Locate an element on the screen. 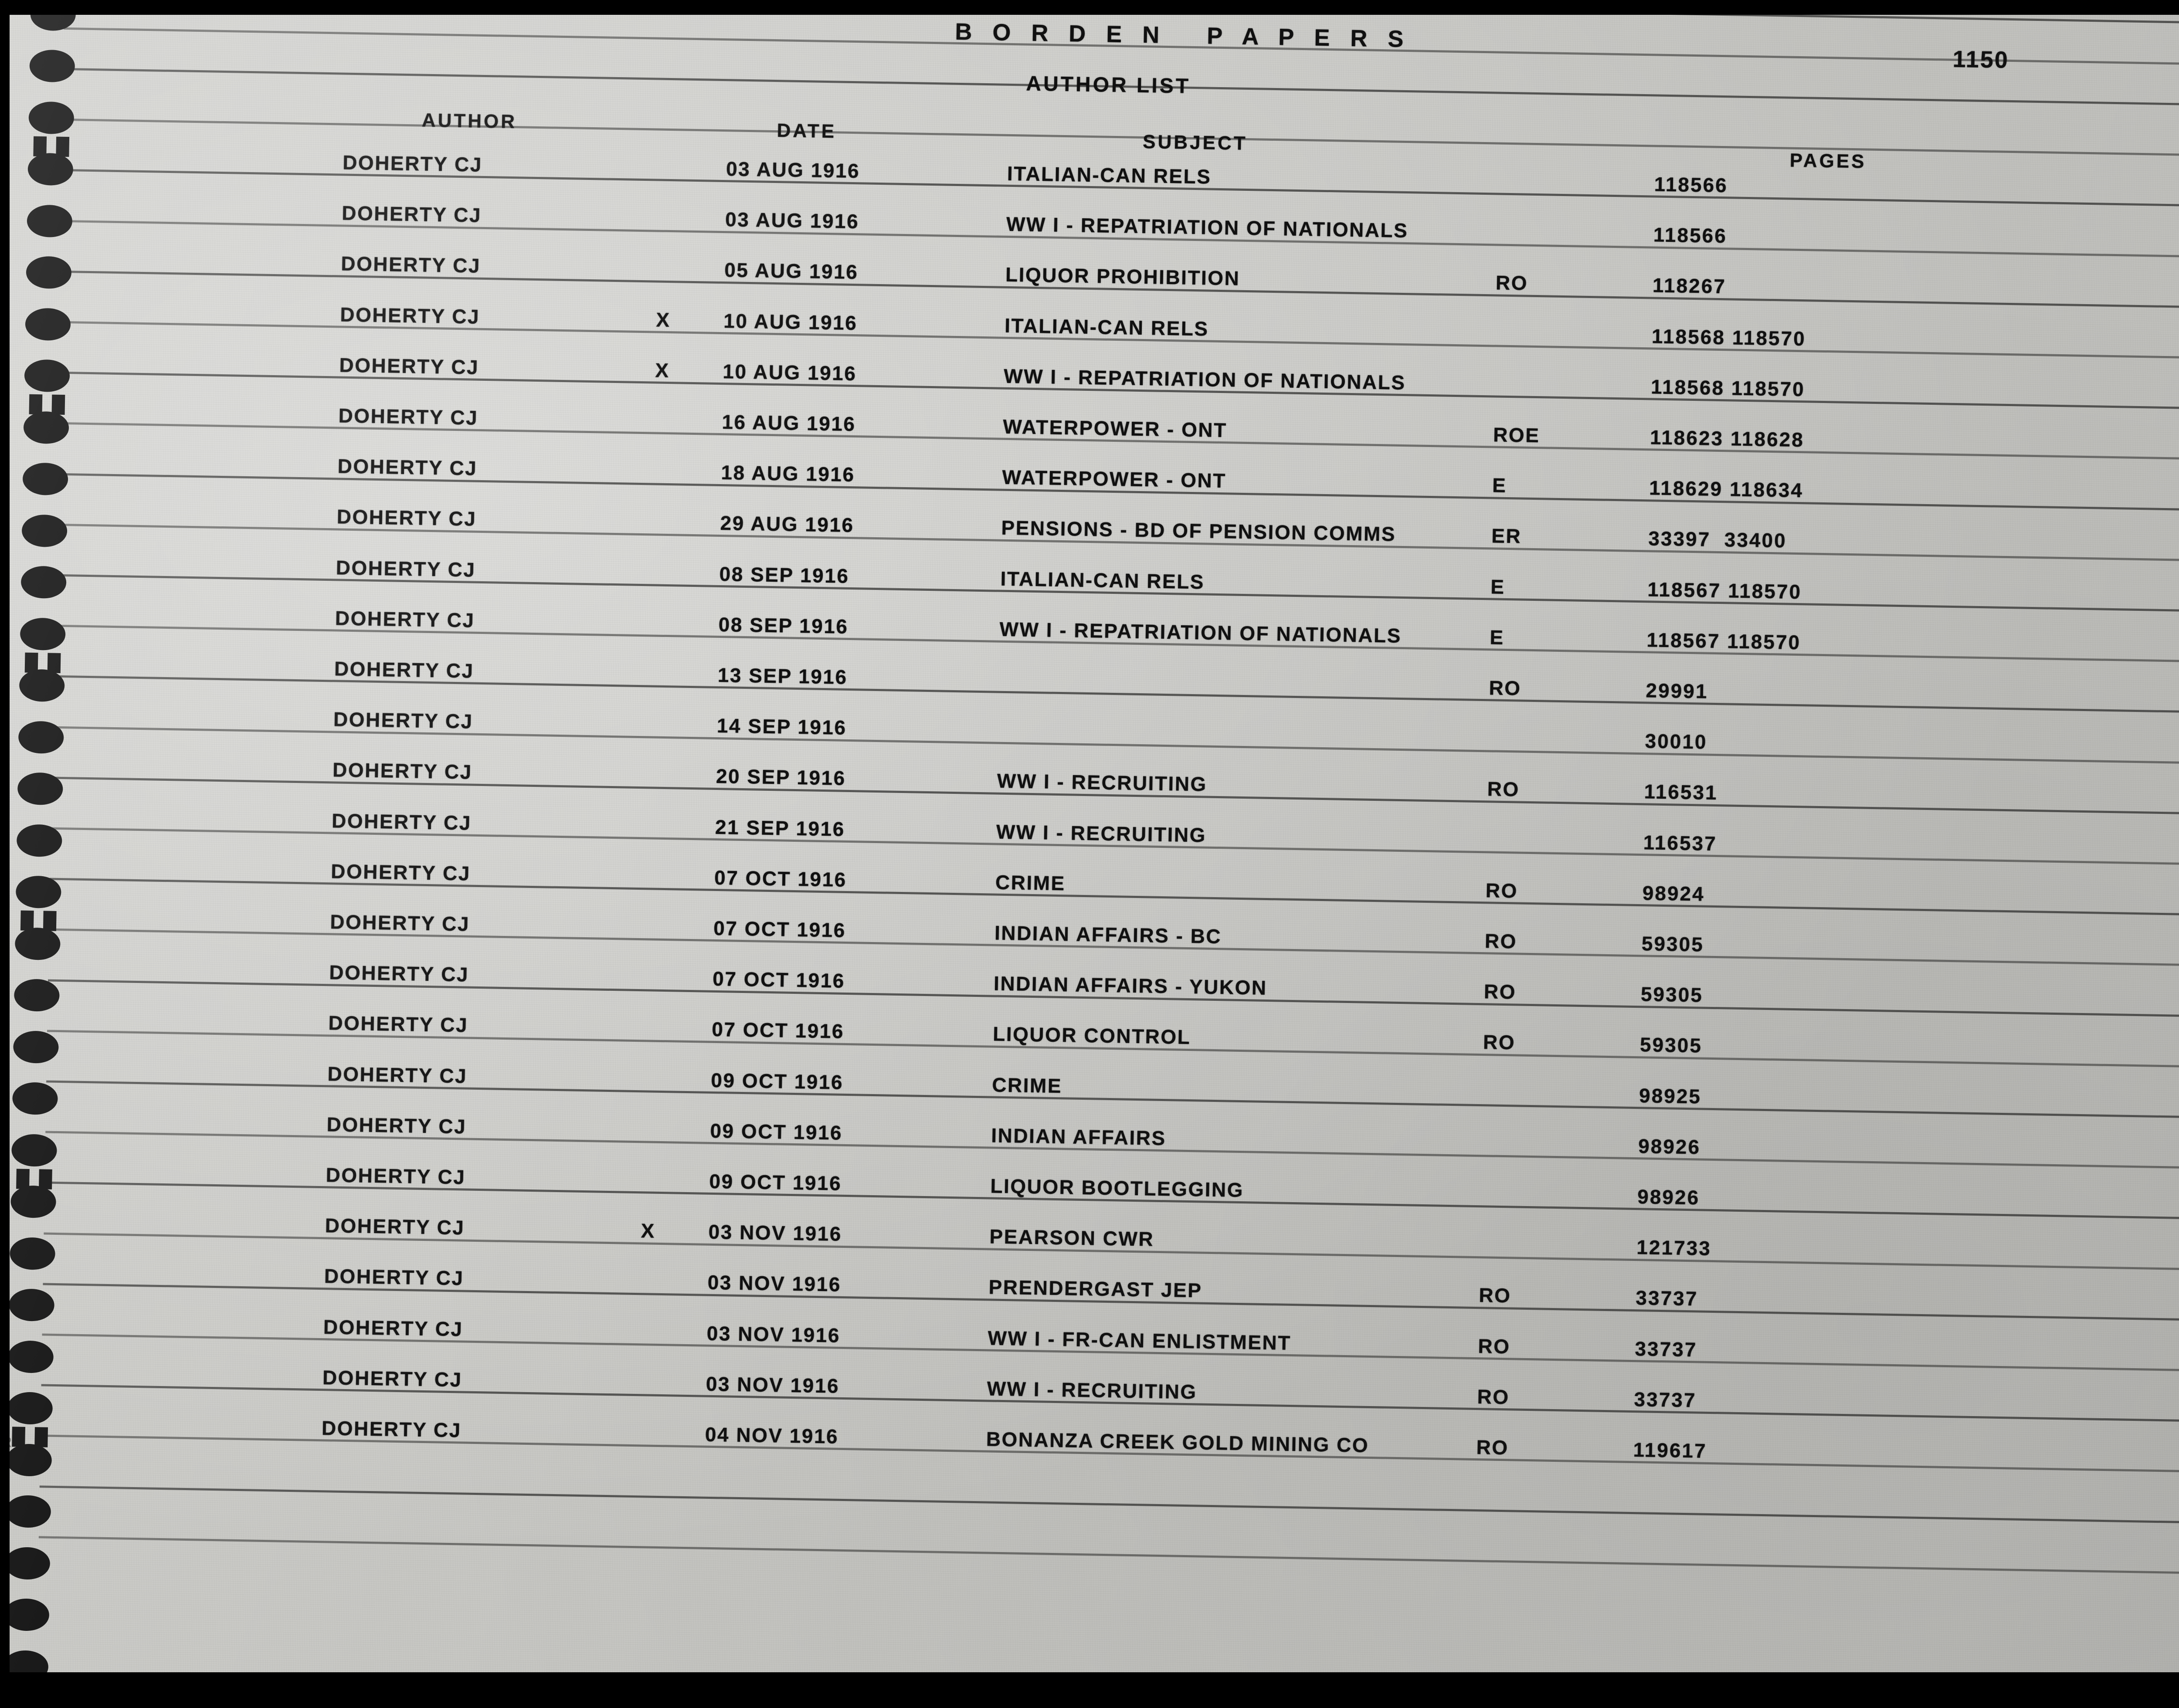 This screenshot has width=2179, height=1708. cell-pages: 59305 is located at coordinates (1671, 1045).